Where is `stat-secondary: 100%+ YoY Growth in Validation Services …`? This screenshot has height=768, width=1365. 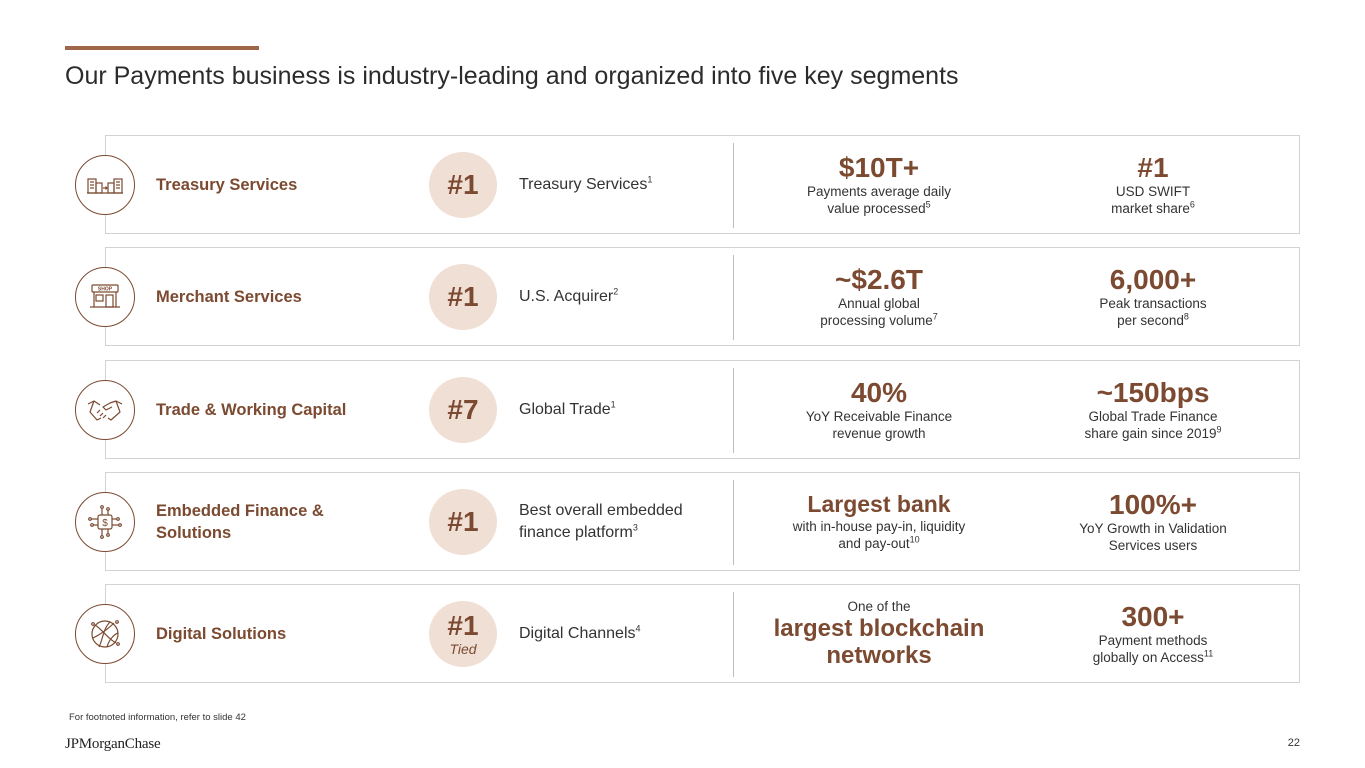 stat-secondary: 100%+ YoY Growth in Validation Services … is located at coordinates (1153, 521).